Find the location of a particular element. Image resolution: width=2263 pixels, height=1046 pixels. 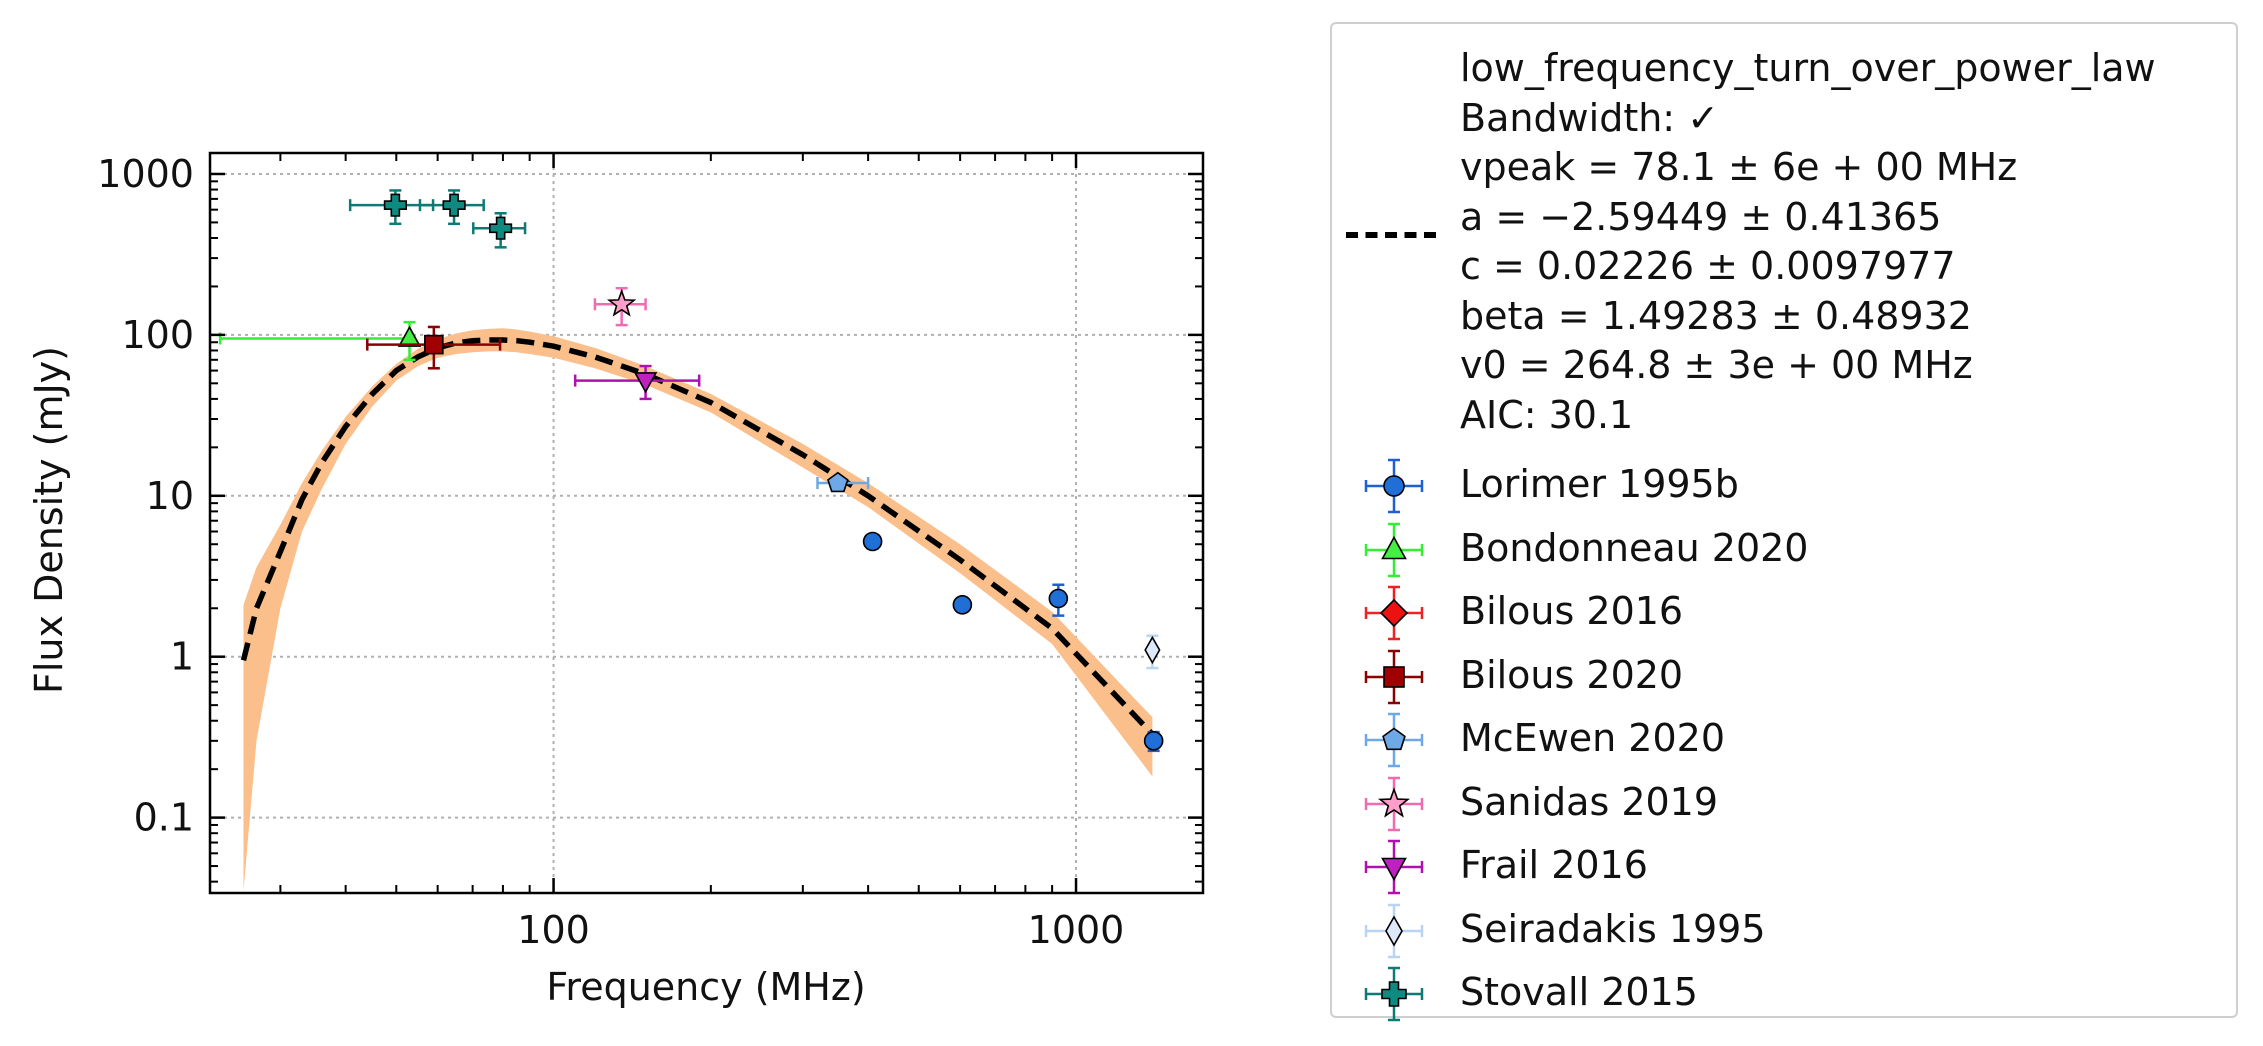

legend-label: Seiradakis 1995 is located at coordinates (1613, 928).